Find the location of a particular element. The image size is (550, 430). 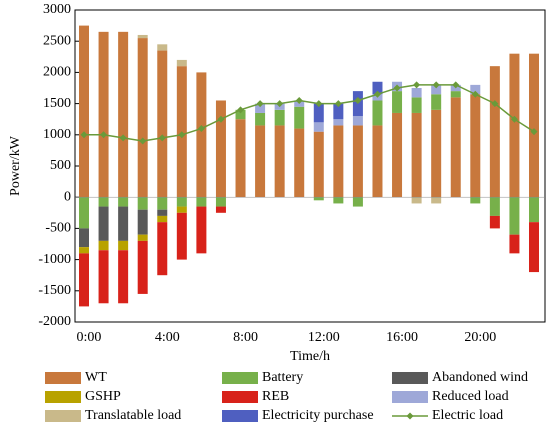

legend-label: Battery is located at coordinates (282, 377).